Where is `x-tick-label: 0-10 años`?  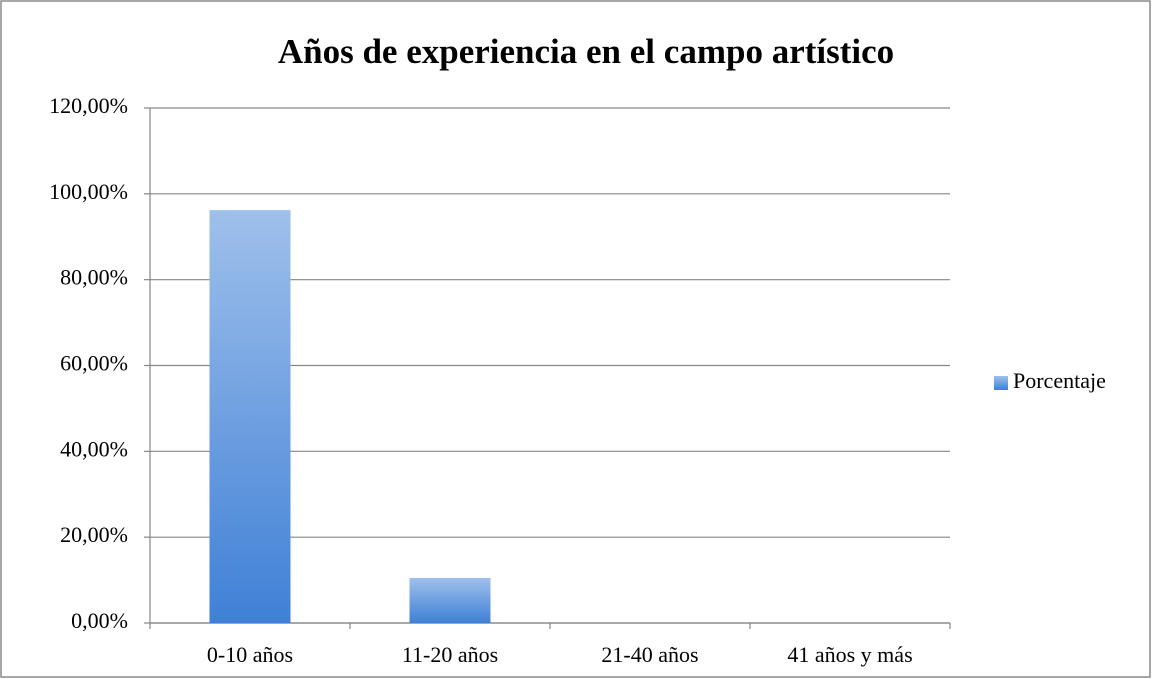
x-tick-label: 0-10 años is located at coordinates (250, 654).